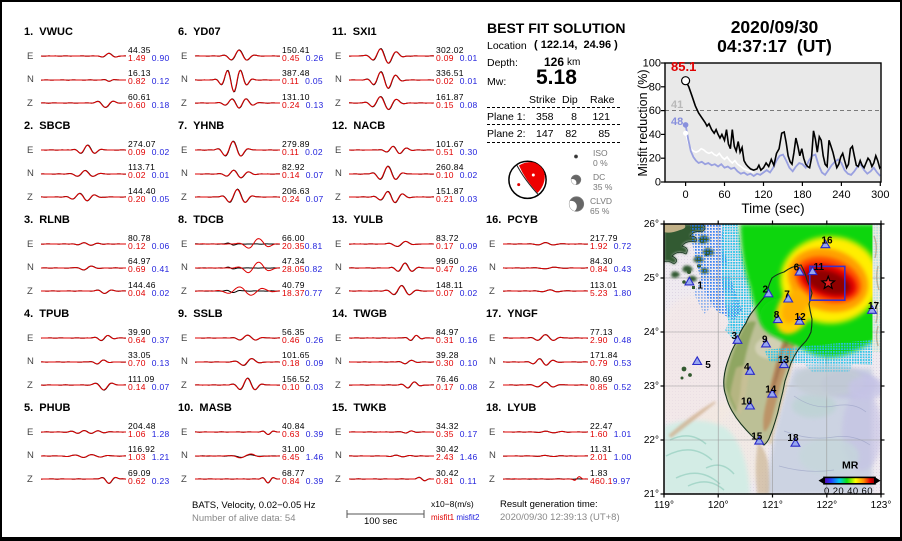  What do you see at coordinates (826, 505) in the screenshot?
I see `svg-text: 122°` at bounding box center [826, 505].